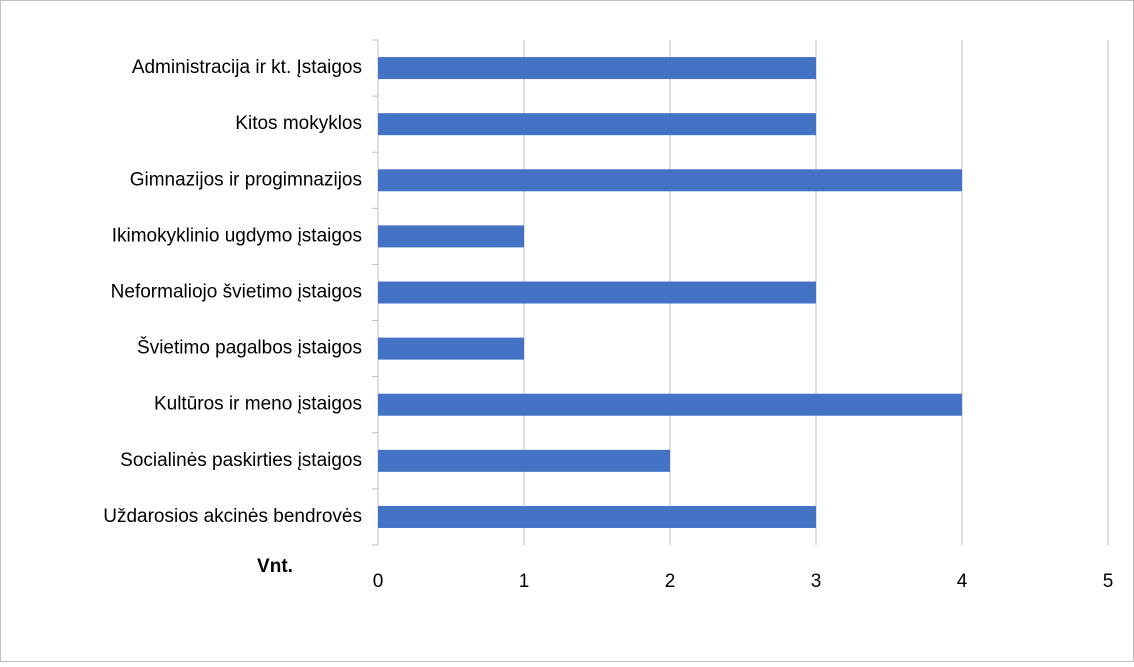 Image resolution: width=1134 pixels, height=667 pixels. Describe the element at coordinates (524, 581) in the screenshot. I see `x-tick-label: 1` at that location.